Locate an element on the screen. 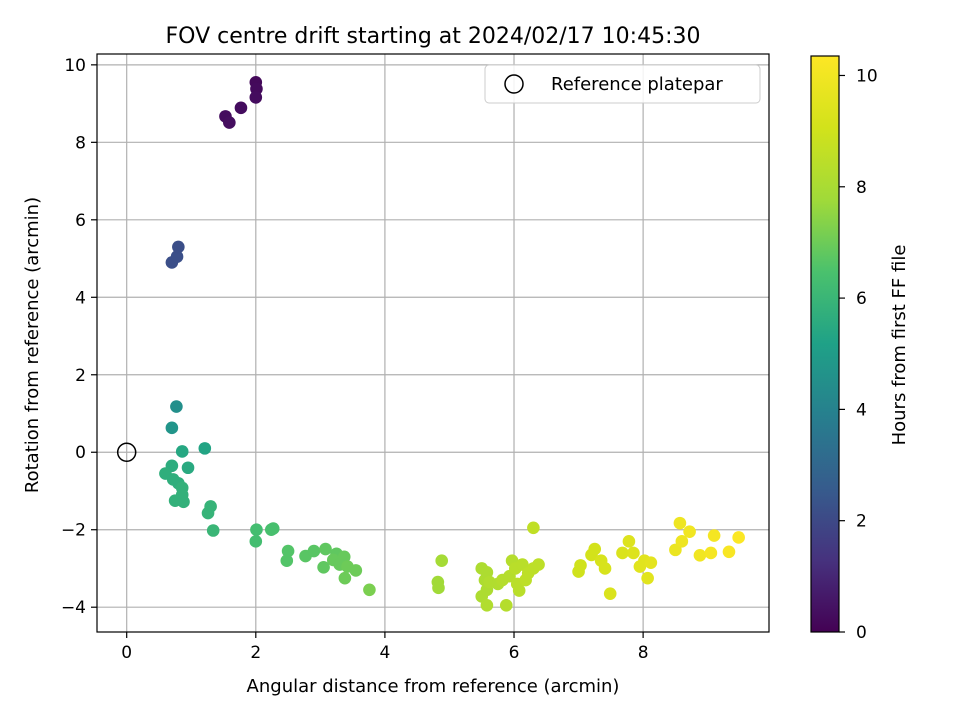 This screenshot has width=960, height=720. x-tick-label: 6 is located at coordinates (514, 653).